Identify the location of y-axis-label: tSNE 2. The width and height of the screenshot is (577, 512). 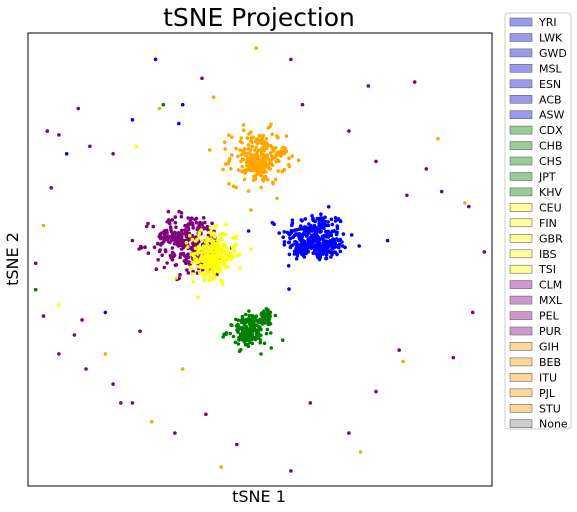
(12, 259).